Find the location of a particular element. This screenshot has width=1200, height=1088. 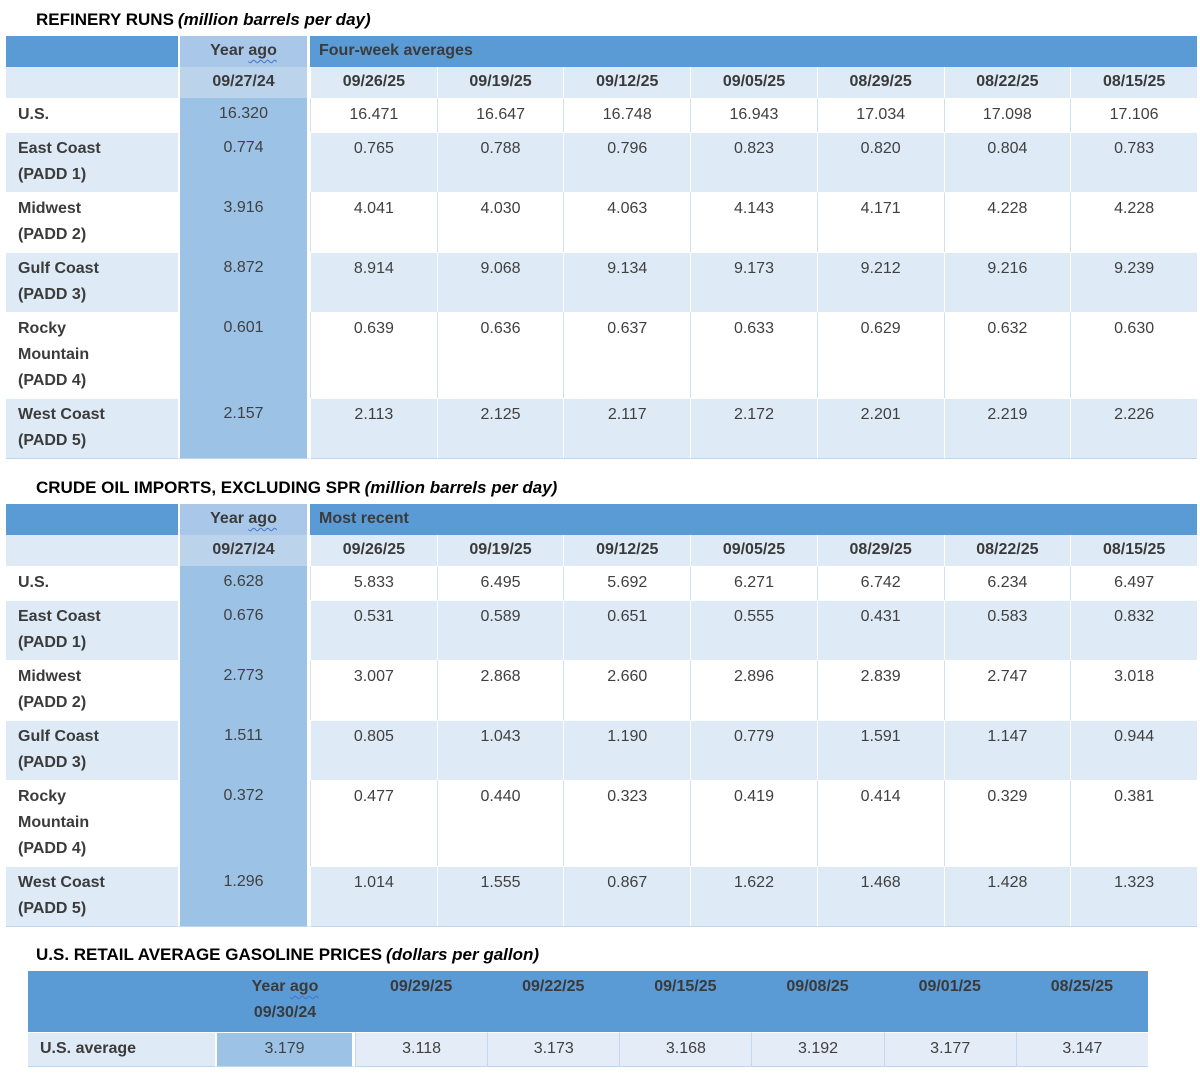

row-label-u-s: U.S. is located at coordinates (92, 115).